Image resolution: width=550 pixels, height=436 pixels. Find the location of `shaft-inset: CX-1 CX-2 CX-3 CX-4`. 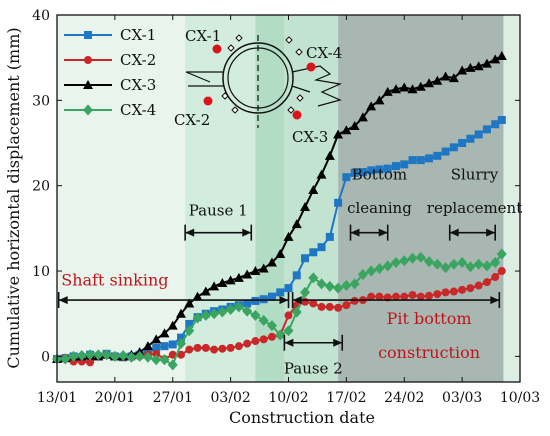

shaft-inset: CX-1 CX-2 CX-3 CX-4 is located at coordinates (258, 86).